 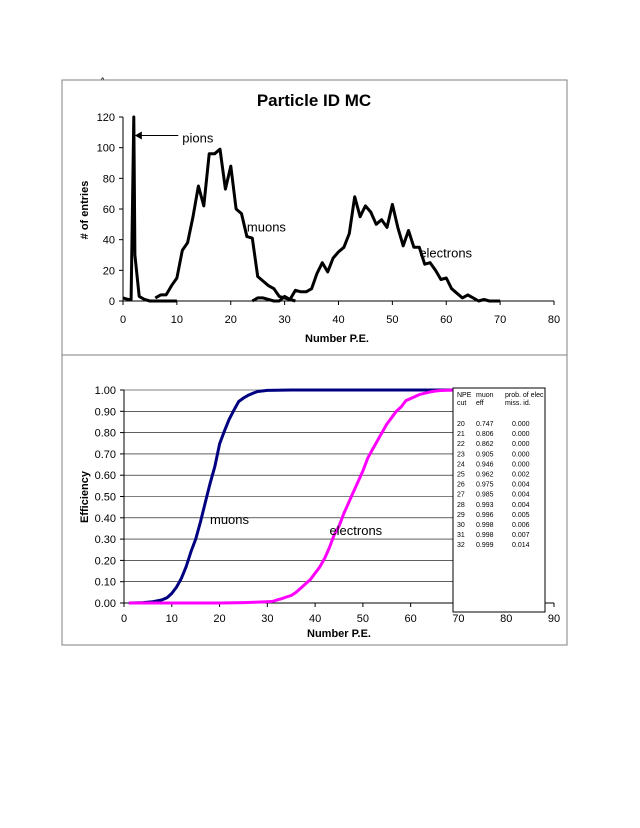 I want to click on bottom-series-muons-line, so click(x=293, y=496).